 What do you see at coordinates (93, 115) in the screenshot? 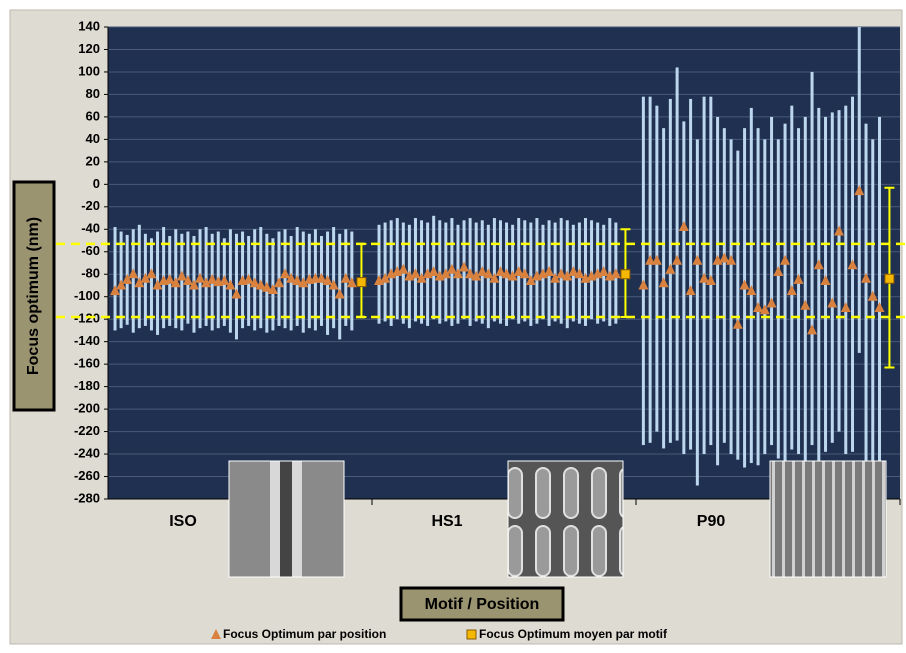
I see `y-tick-label: 60` at bounding box center [93, 115].